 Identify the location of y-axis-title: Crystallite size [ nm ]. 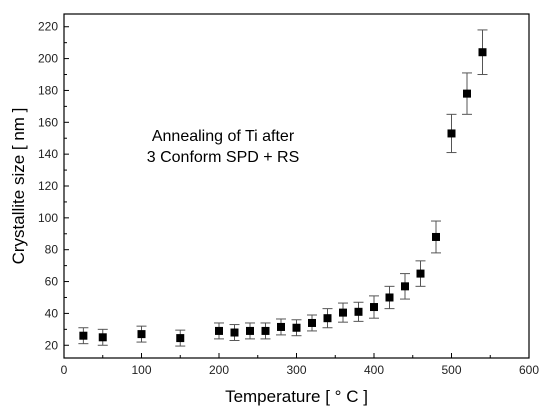
(18, 186).